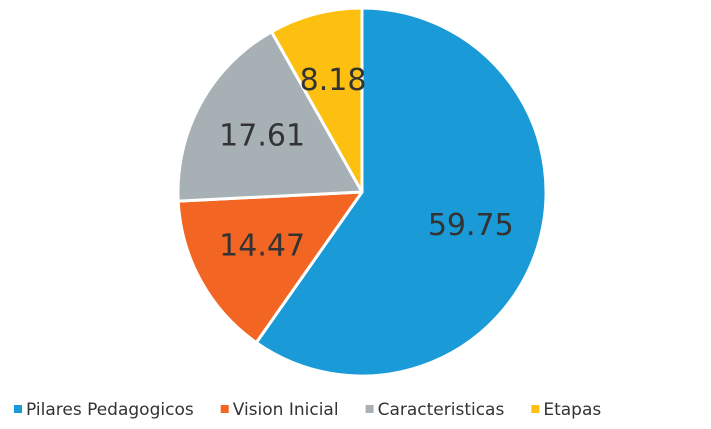  What do you see at coordinates (471, 225) in the screenshot?
I see `slice-label: 59.75` at bounding box center [471, 225].